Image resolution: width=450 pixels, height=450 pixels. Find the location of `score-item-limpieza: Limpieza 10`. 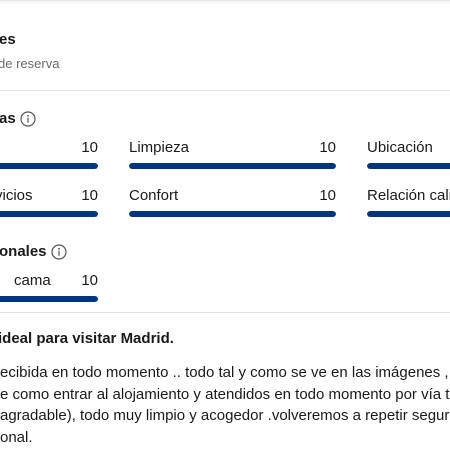

score-item-limpieza: Limpieza 10 is located at coordinates (232, 154).